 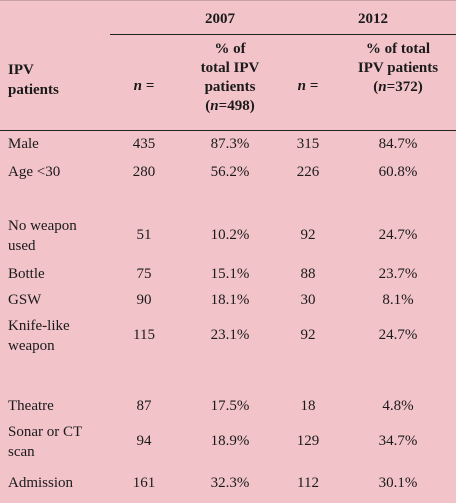 I want to click on row-label: Knife-like weapon, so click(x=39, y=336).